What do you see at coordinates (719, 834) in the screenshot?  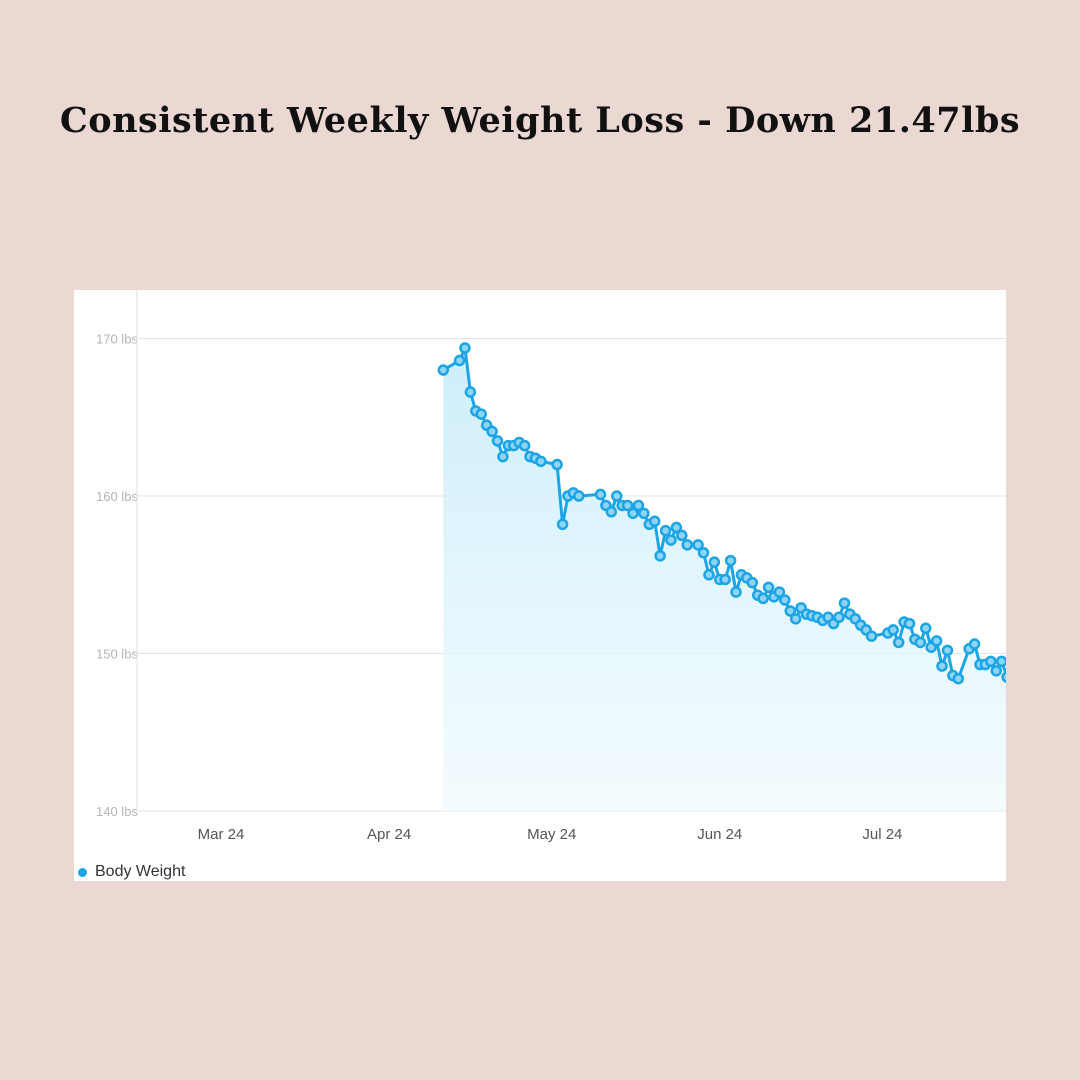 I see `x-tick-label: Jun 24` at bounding box center [719, 834].